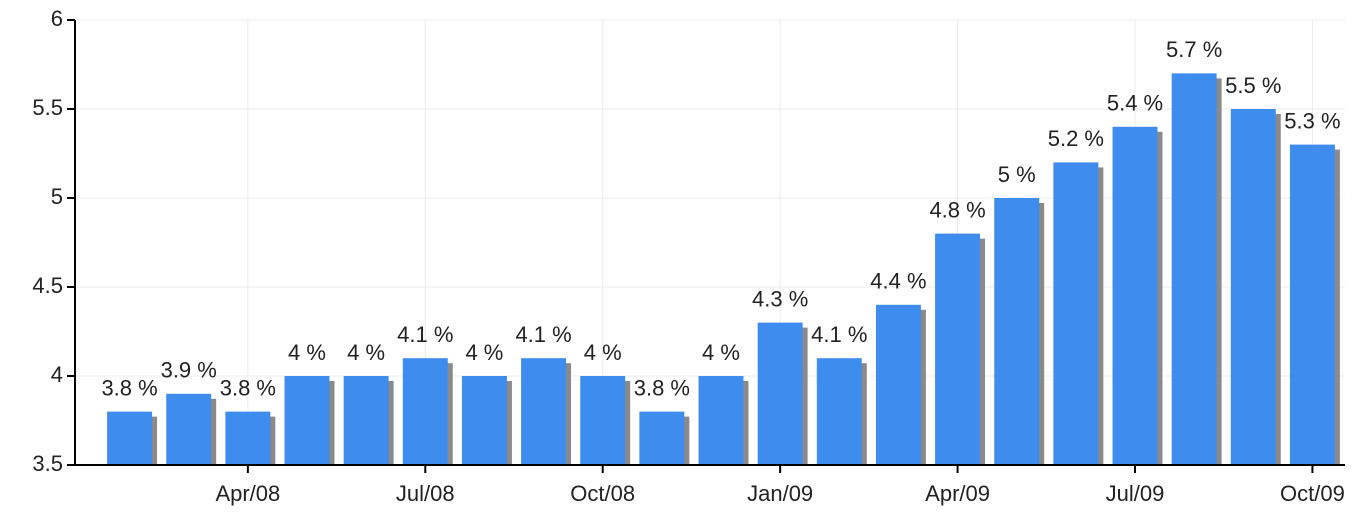  Describe the element at coordinates (1076, 138) in the screenshot. I see `value-label: 5.2 %` at that location.